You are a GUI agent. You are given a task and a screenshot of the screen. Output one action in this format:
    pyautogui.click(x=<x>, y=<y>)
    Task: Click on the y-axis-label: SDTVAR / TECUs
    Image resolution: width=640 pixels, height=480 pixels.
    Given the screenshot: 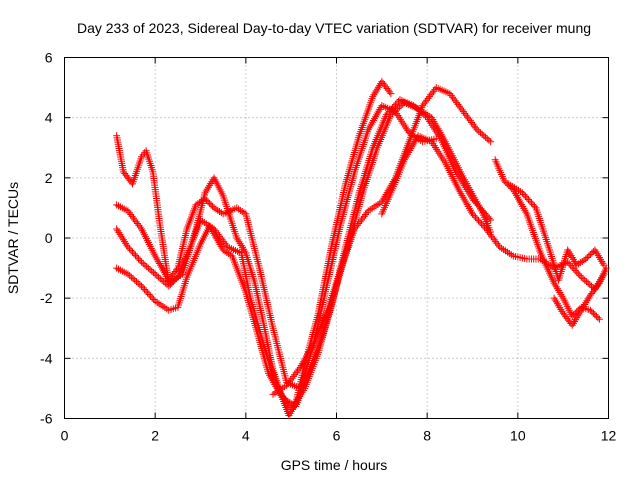 What is the action you would take?
    pyautogui.click(x=13, y=238)
    